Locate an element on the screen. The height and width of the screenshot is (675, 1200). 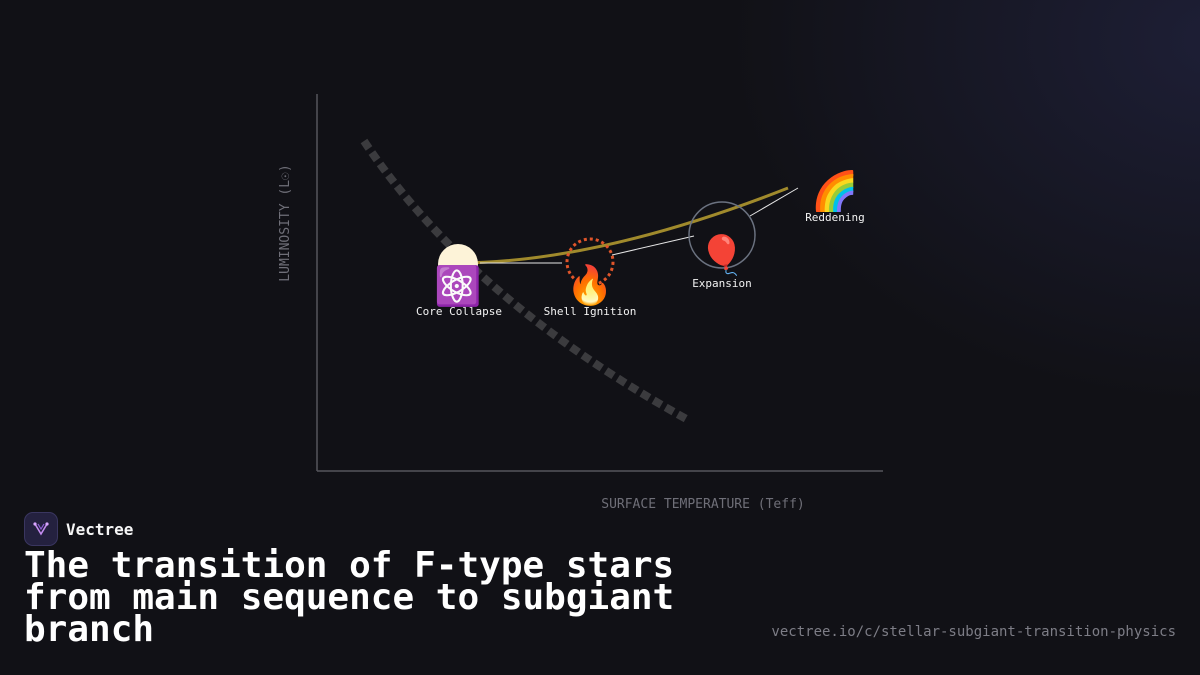
stage-label-reddening: Reddening is located at coordinates (835, 217).